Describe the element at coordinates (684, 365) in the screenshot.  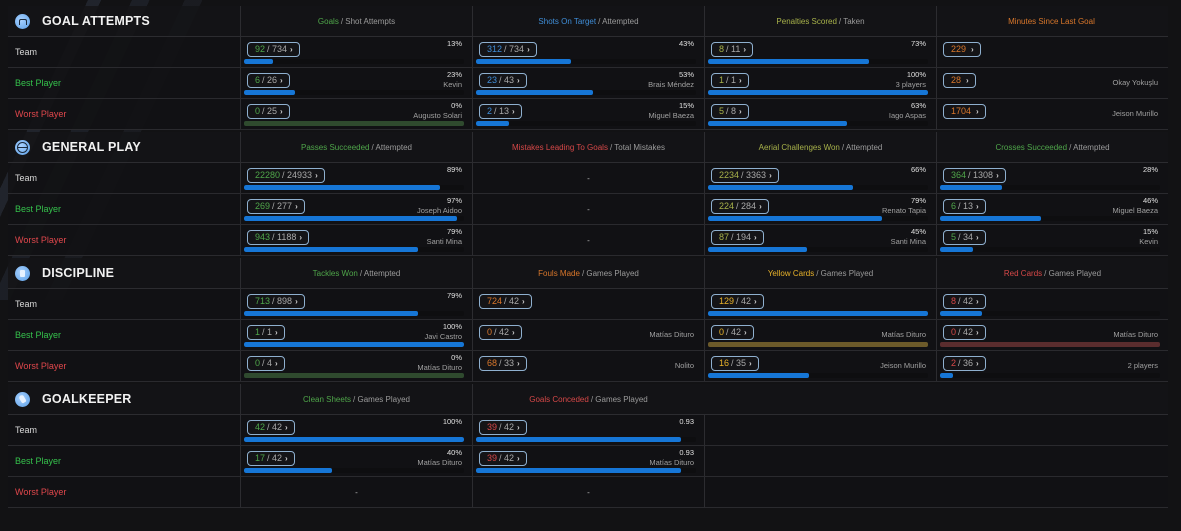
I see `player-name: Nolito` at that location.